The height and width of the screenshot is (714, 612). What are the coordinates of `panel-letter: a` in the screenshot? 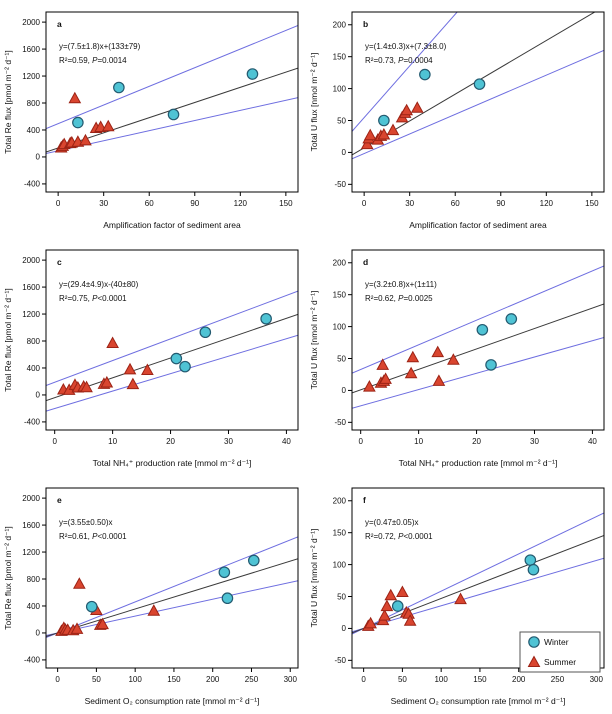 It's located at (59, 24).